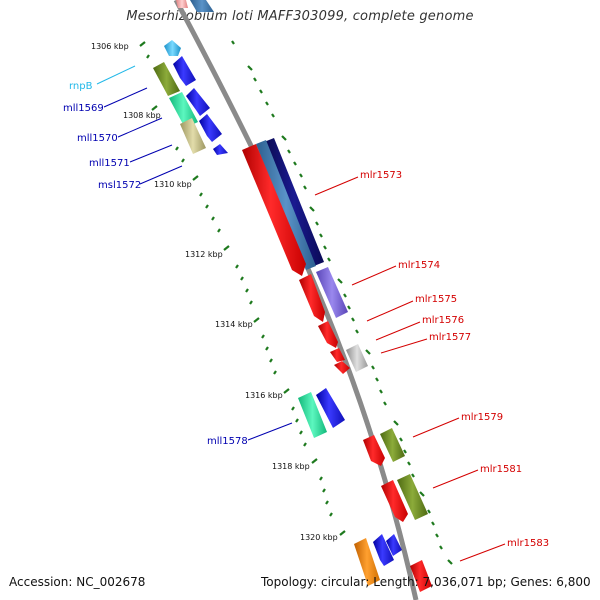 This screenshot has height=600, width=600. I want to click on label-mlr1575: mlr1575, so click(436, 299).